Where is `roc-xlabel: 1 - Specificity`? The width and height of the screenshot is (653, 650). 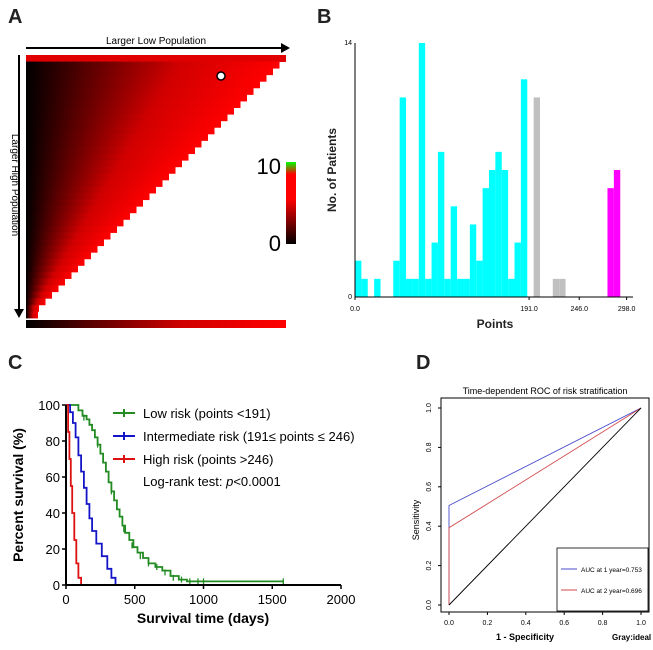
roc-xlabel: 1 - Specificity is located at coordinates (525, 637).